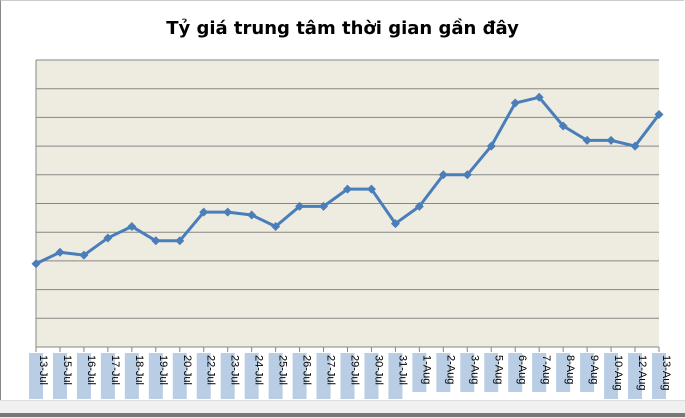  Describe the element at coordinates (91, 370) in the screenshot. I see `x-tick-label: 16-Jul` at that location.